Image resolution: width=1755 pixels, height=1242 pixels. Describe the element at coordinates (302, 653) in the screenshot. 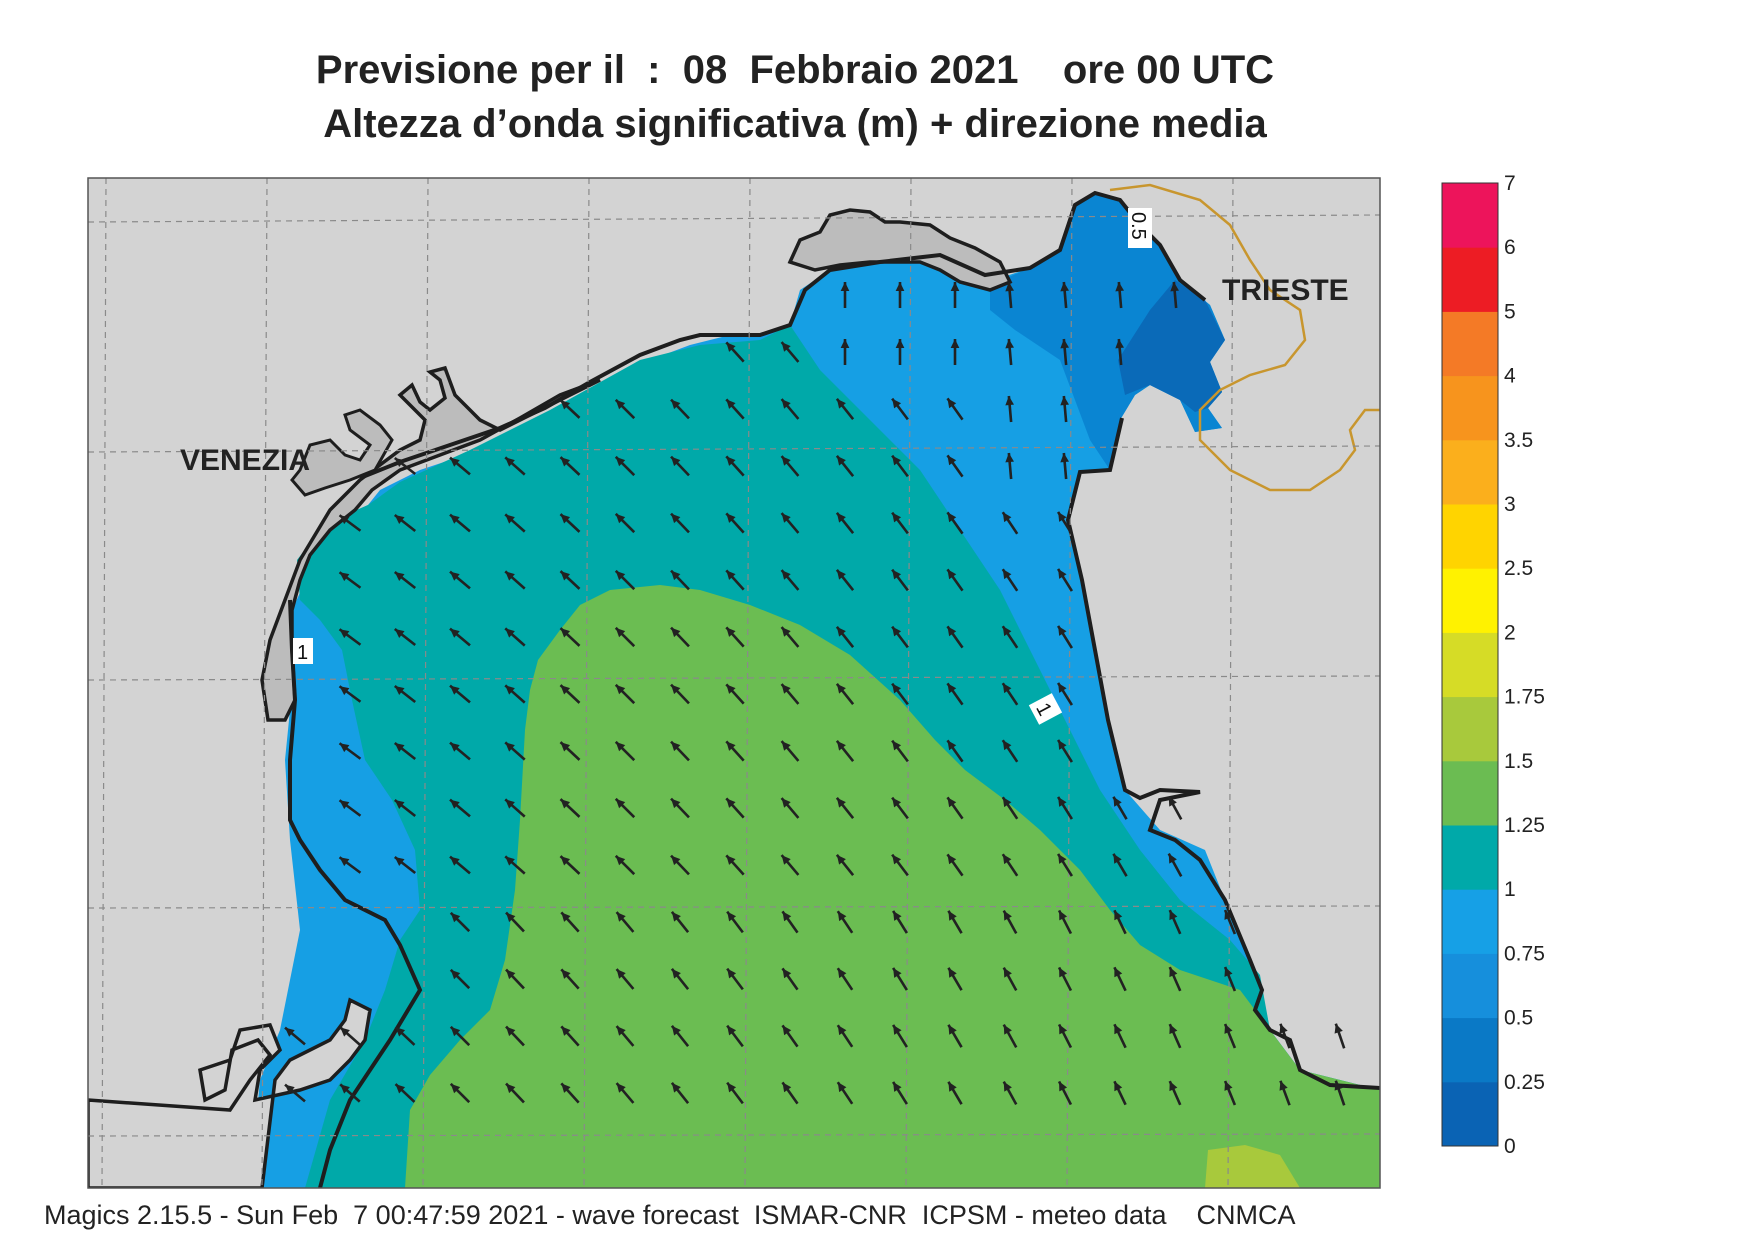

I see `contour-label-text: 1` at that location.